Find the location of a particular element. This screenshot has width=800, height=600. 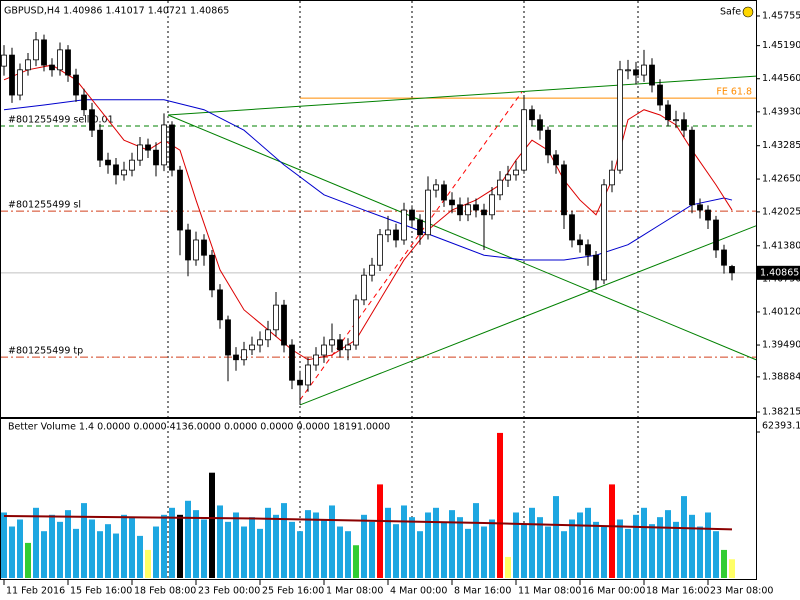

y-tick-label: 1.40120 is located at coordinates (781, 311).